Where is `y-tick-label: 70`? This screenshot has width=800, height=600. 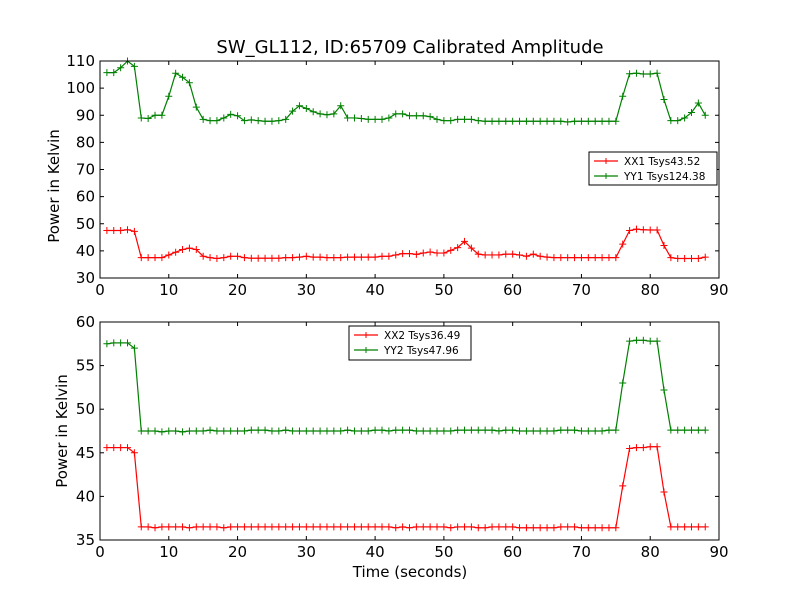
y-tick-label: 70 is located at coordinates (85, 170).